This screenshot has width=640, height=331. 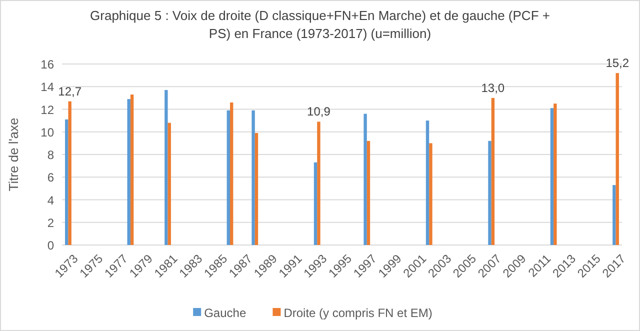 I want to click on y-axis-title: Titre de l'axe, so click(x=13, y=155).